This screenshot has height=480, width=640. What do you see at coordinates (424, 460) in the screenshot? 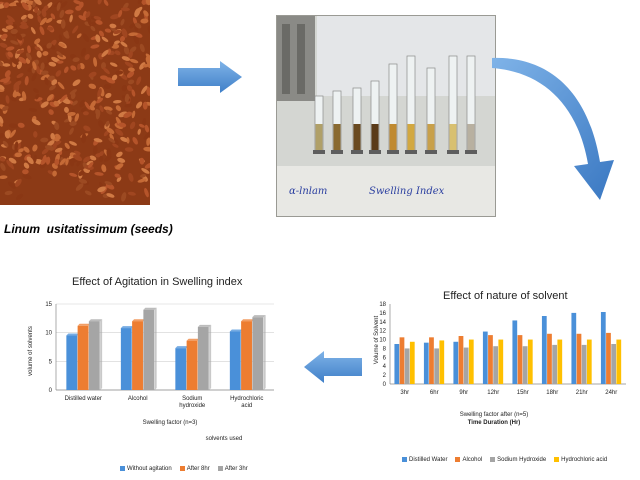
I see `legend-item: Distilled Water` at bounding box center [424, 460].